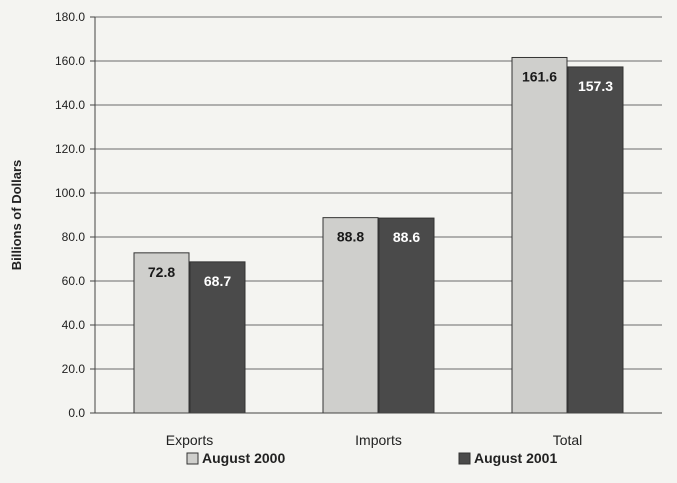 The height and width of the screenshot is (483, 677). I want to click on y-tick-label: 20.0, so click(74, 369).